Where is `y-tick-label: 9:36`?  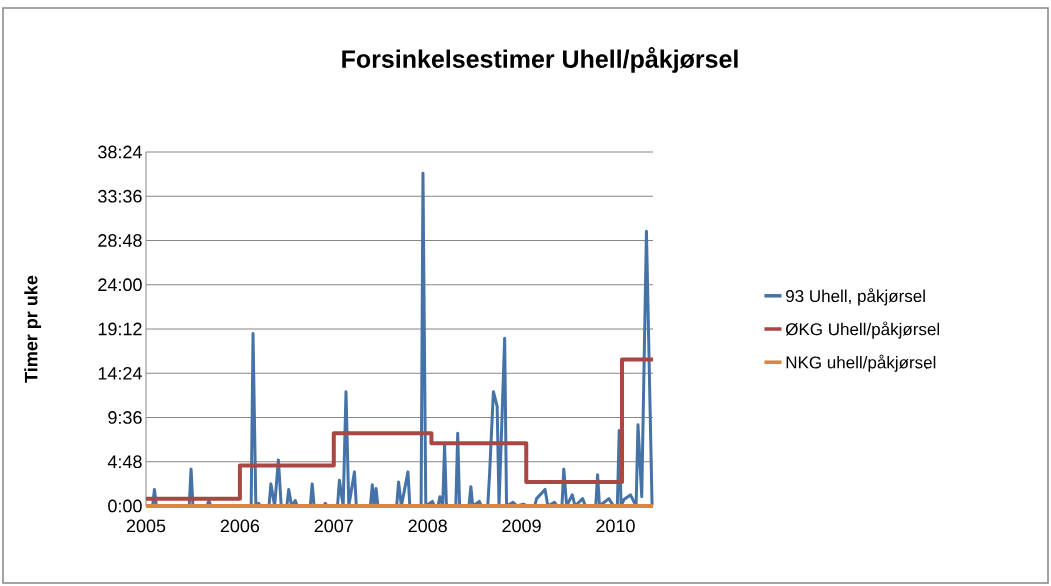
y-tick-label: 9:36 is located at coordinates (125, 417).